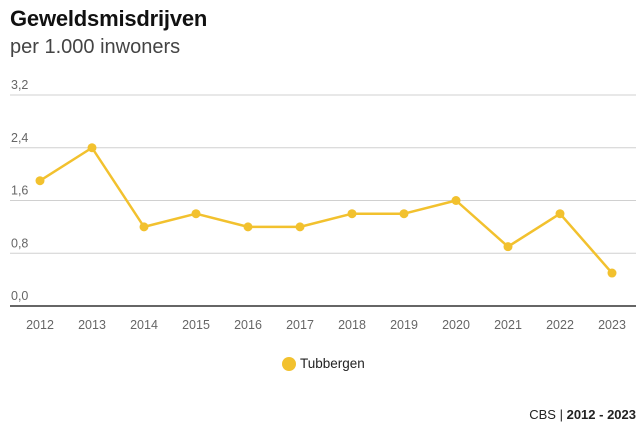  Describe the element at coordinates (332, 363) in the screenshot. I see `legend-label-tubbergen: Tubbergen` at that location.